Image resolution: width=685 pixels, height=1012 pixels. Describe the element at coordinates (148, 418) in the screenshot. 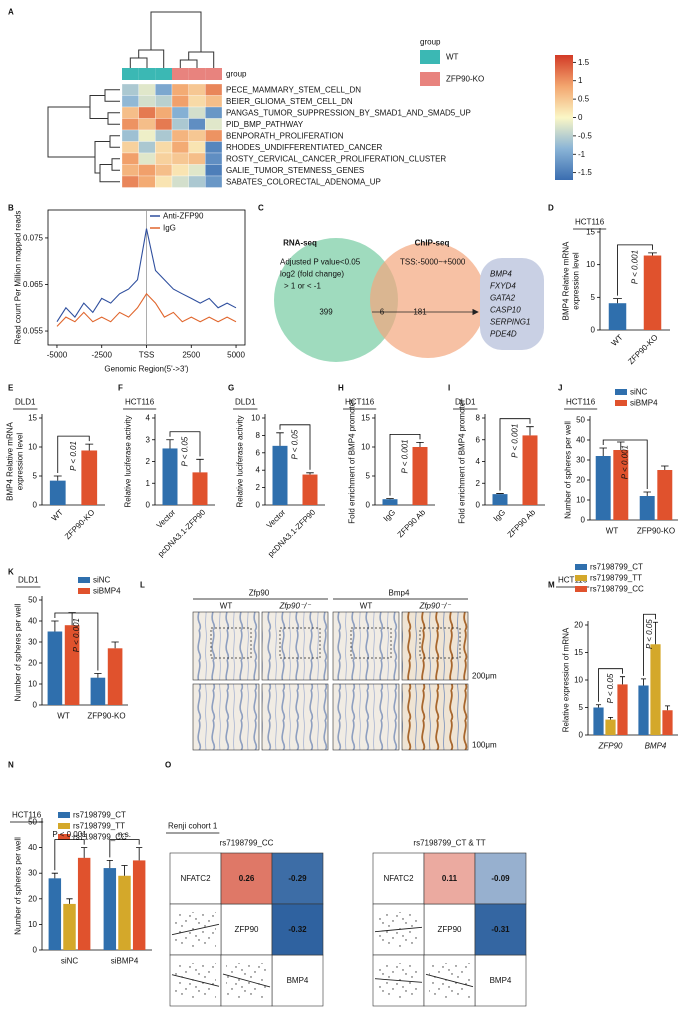

I see `y-tick-label: 4` at that location.